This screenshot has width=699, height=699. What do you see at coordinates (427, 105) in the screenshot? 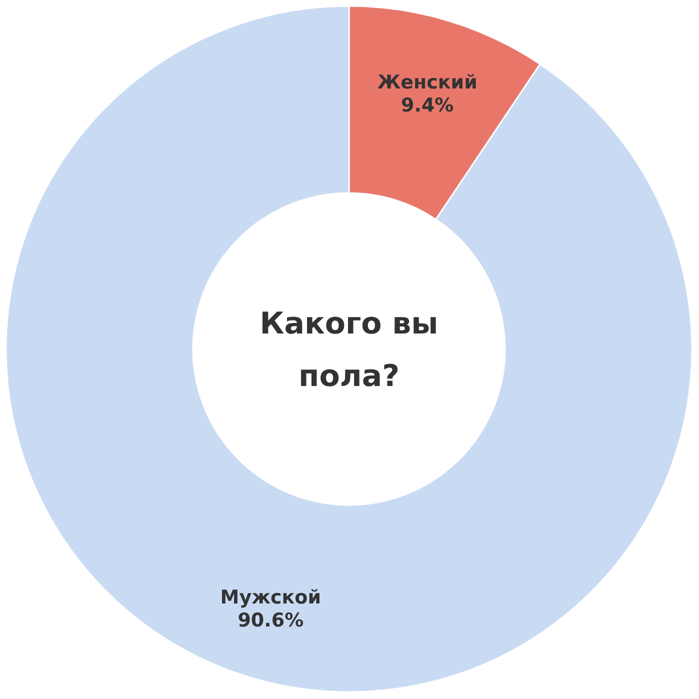
I see `data-label: 9.4%` at bounding box center [427, 105].